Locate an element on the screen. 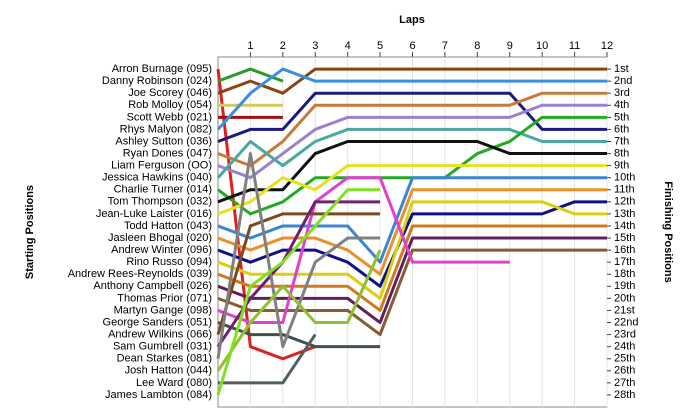 The height and width of the screenshot is (420, 700). y2-tick-label: 13th is located at coordinates (624, 214).